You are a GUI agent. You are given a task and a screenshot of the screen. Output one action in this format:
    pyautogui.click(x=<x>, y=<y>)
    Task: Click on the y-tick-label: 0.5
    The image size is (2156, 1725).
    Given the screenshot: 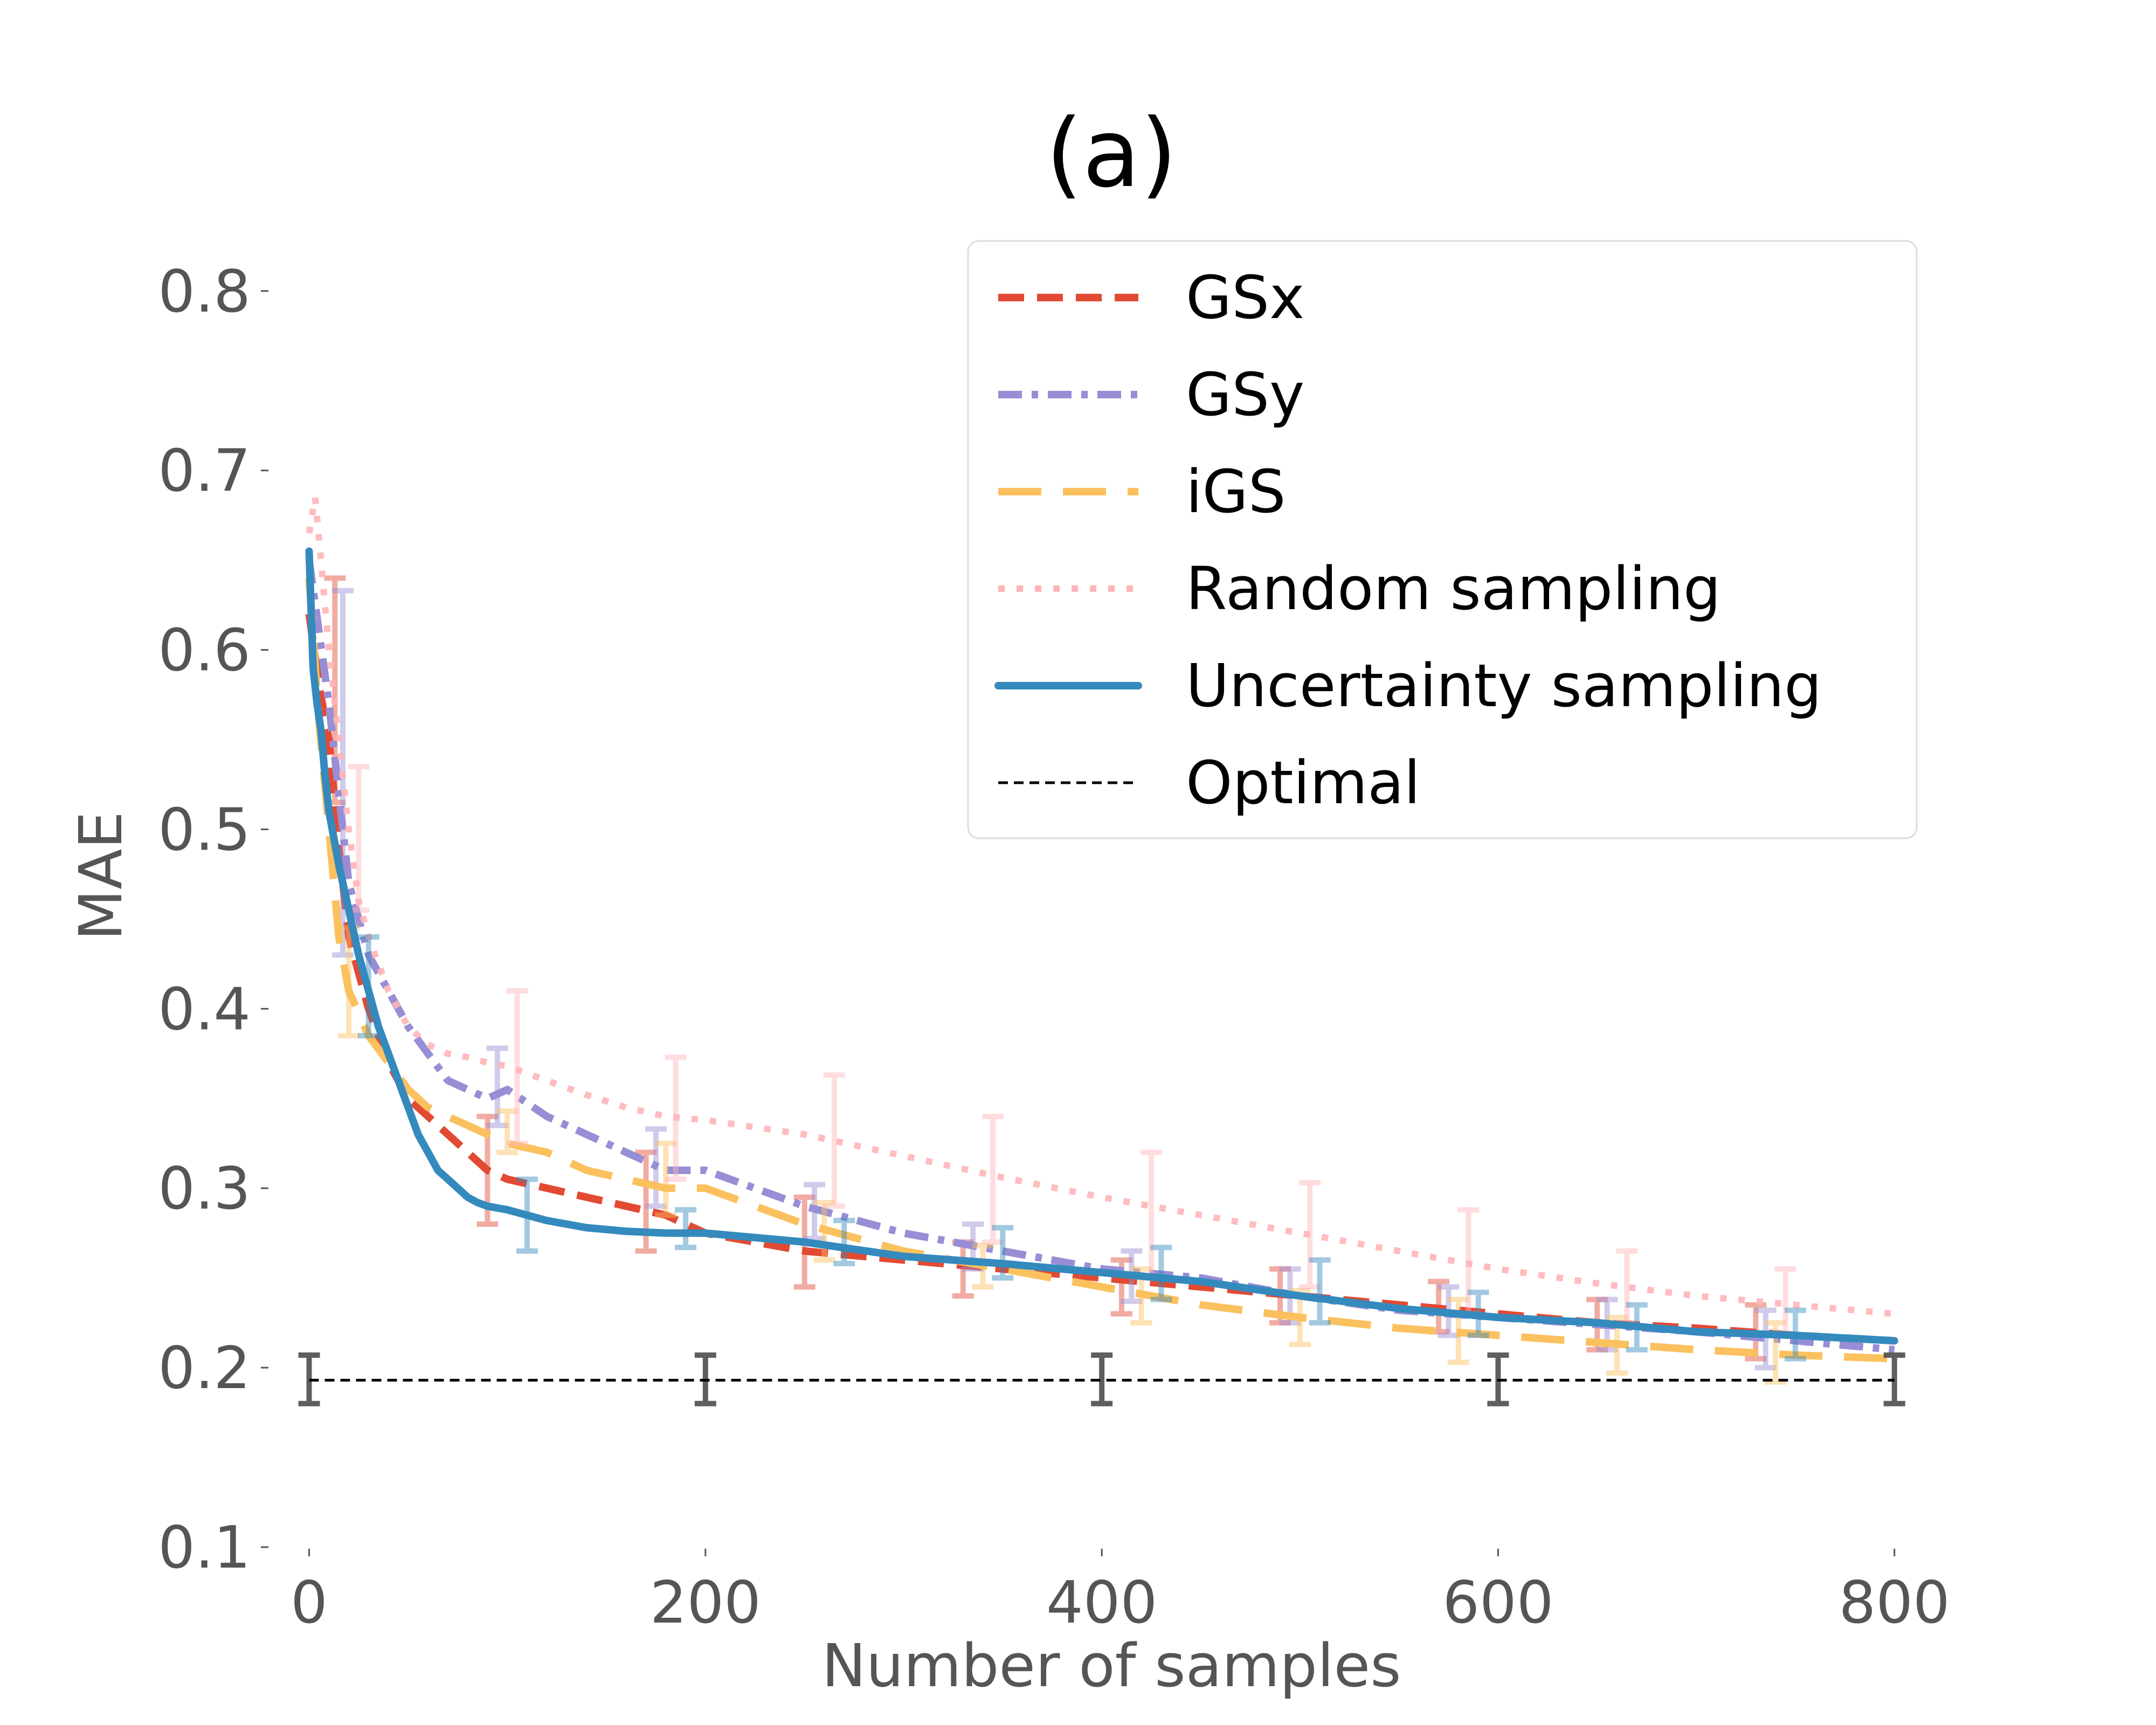 What is the action you would take?
    pyautogui.click(x=205, y=830)
    